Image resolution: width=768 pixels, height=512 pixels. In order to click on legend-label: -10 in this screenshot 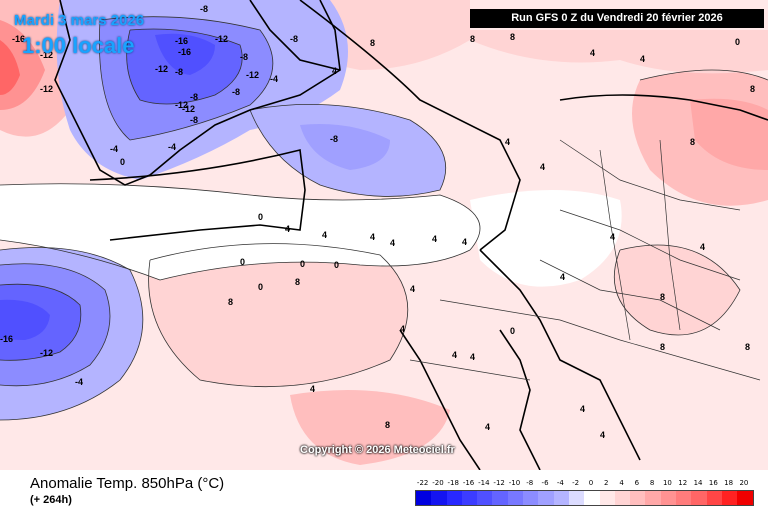, I will do `click(514, 483)`.